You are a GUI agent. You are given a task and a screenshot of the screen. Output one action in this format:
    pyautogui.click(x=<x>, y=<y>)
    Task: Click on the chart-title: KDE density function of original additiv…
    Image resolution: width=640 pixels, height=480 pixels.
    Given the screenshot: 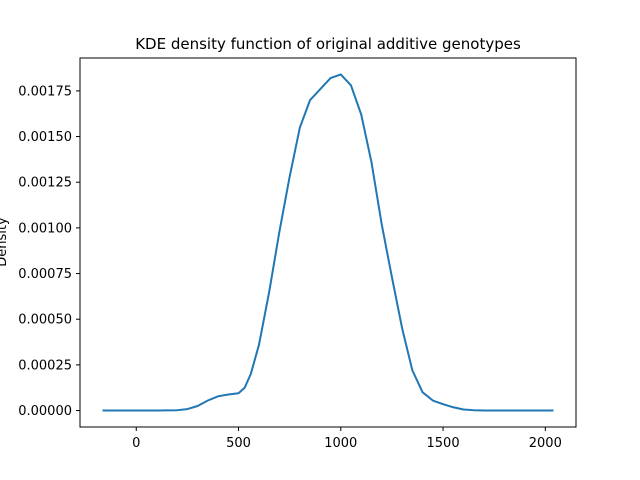 What is the action you would take?
    pyautogui.click(x=328, y=44)
    